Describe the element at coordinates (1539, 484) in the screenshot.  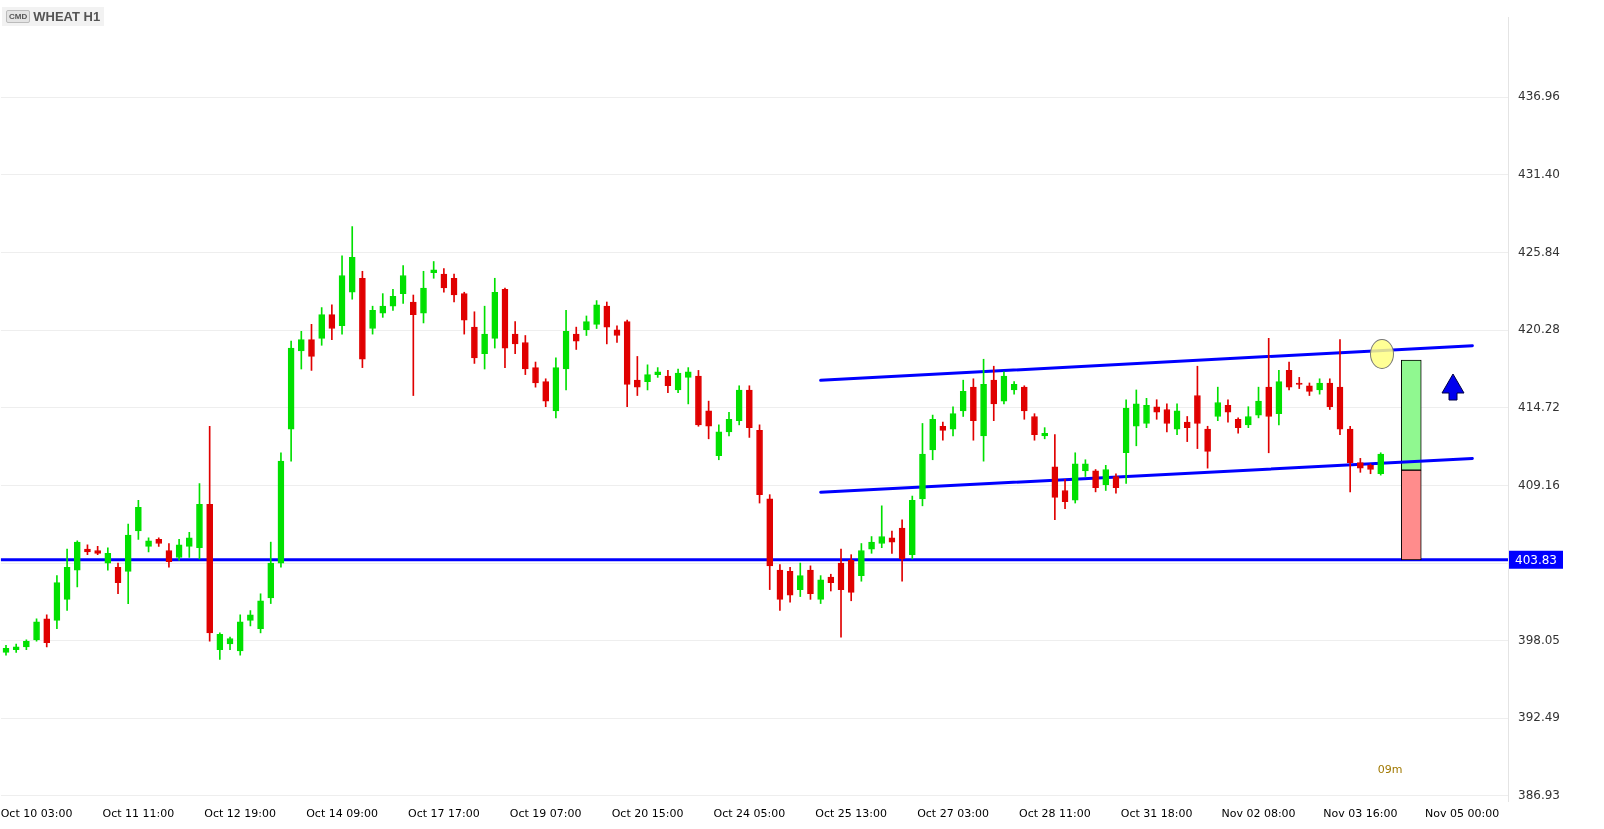
I see `y-tick-label: 409.16` at that location.